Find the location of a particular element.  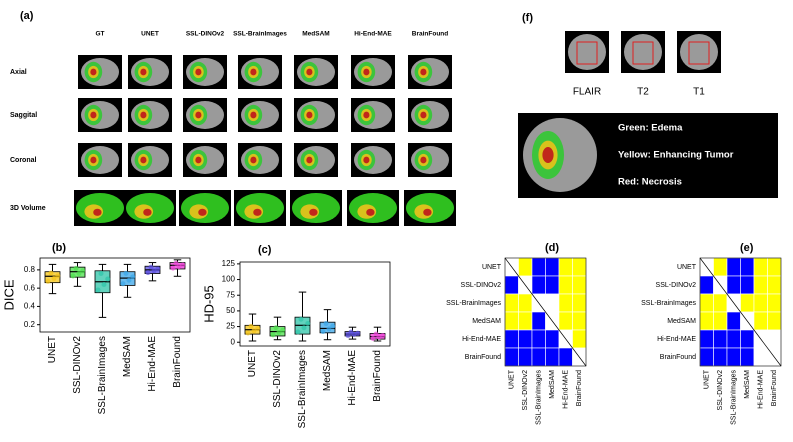

diagonal is located at coordinates (545, 312).